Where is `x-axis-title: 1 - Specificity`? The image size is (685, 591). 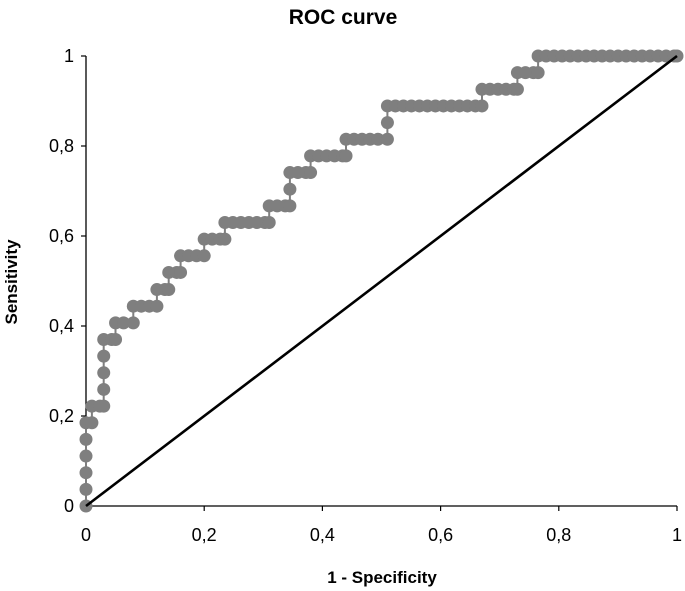
x-axis-title: 1 - Specificity is located at coordinates (382, 577).